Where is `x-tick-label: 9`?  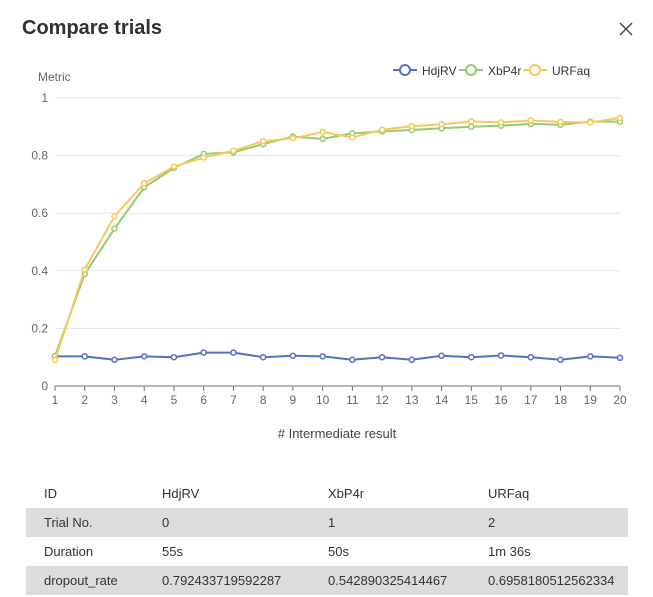 x-tick-label: 9 is located at coordinates (293, 400).